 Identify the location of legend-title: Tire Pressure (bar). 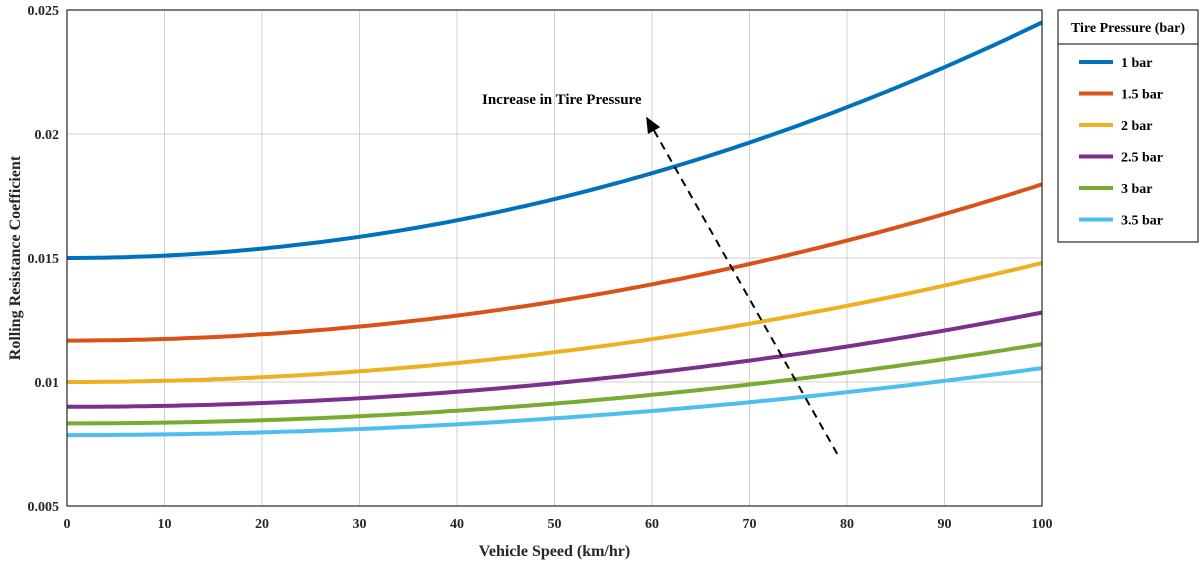
(1128, 28).